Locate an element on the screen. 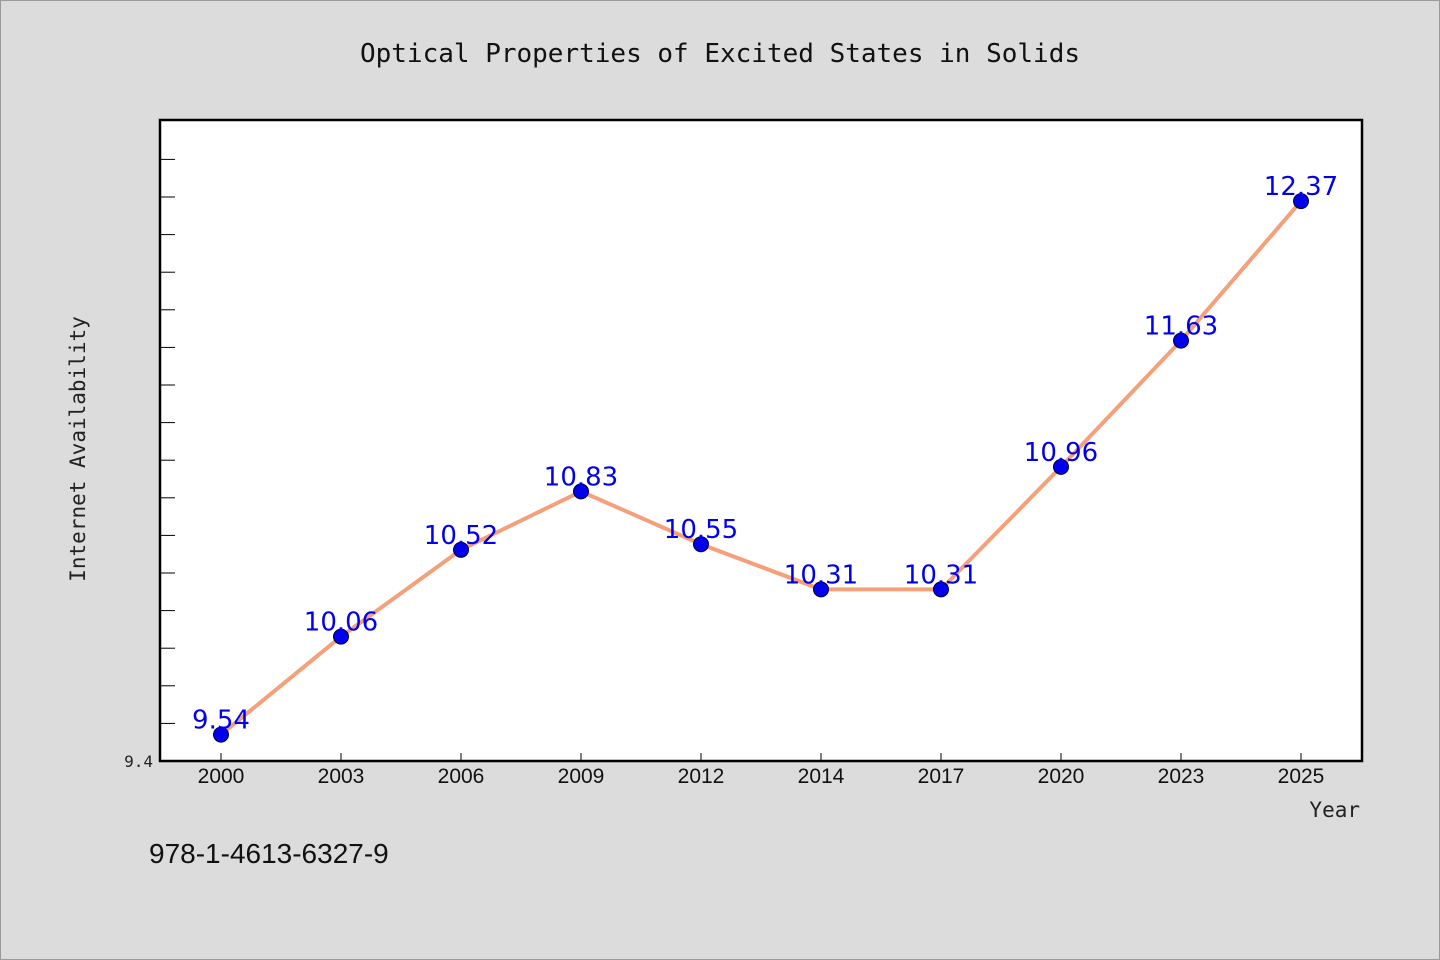 The width and height of the screenshot is (1440, 960). data-label: 10.52 is located at coordinates (461, 536).